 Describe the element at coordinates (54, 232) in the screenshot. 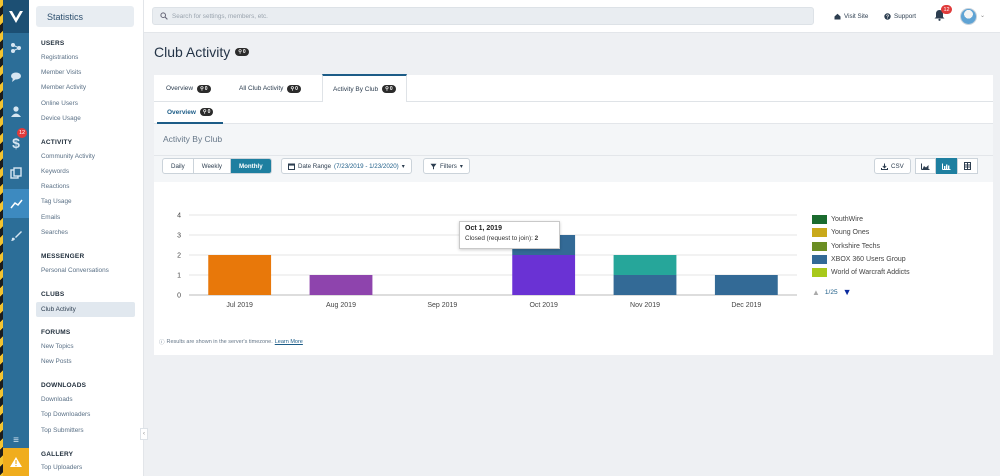

I see `sidebar-item-searches: Searches` at that location.